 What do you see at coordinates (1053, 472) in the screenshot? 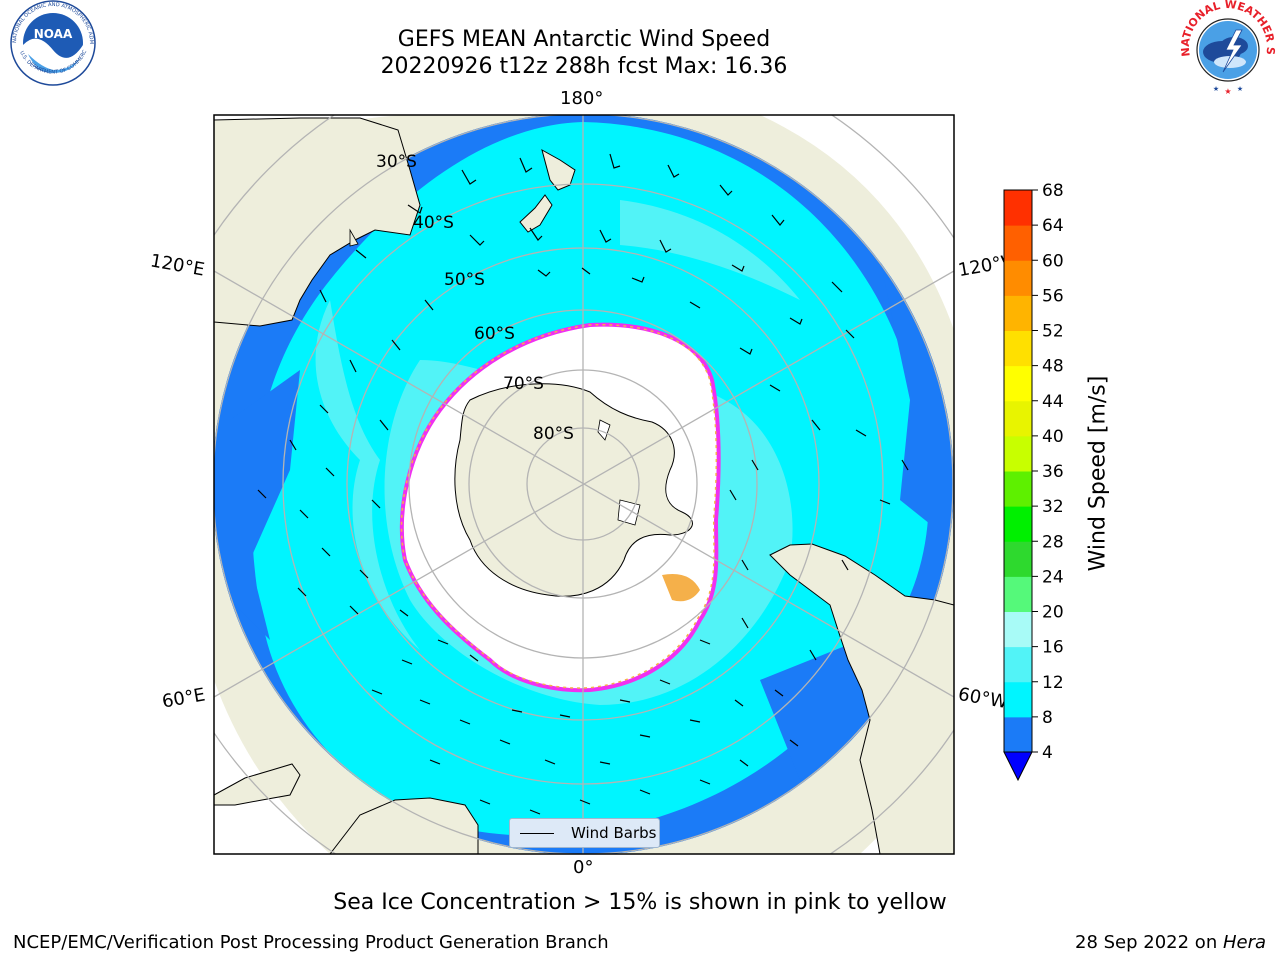
I see `colorbar-tick-label: 36` at bounding box center [1053, 472].